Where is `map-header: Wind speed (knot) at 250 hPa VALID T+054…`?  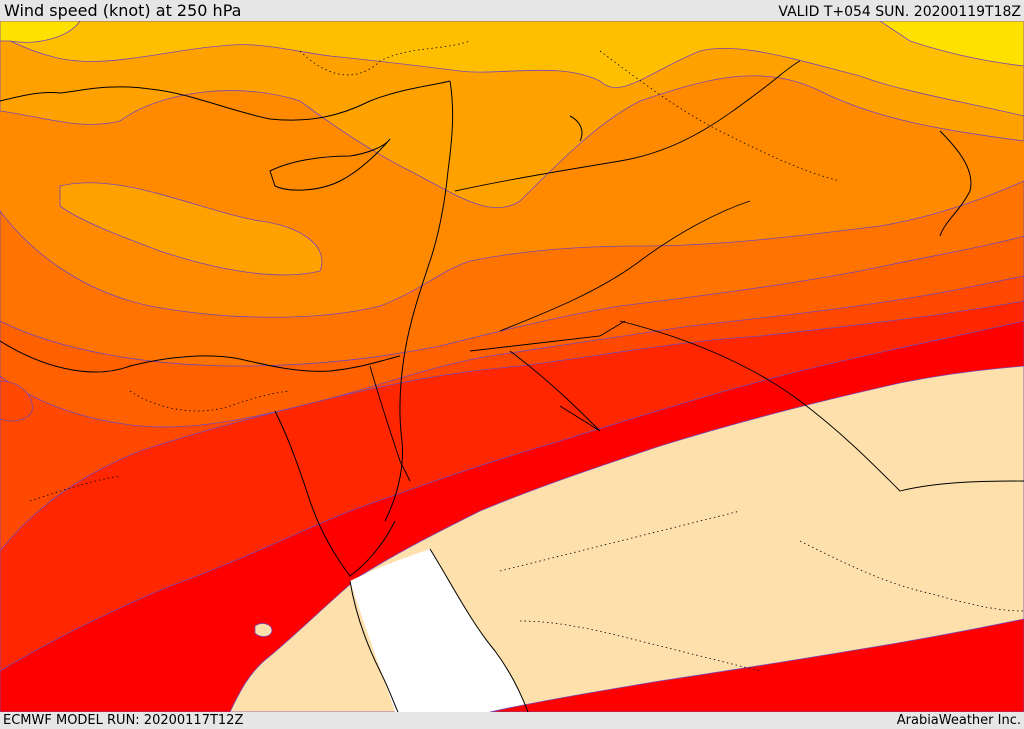 map-header: Wind speed (knot) at 250 hPa VALID T+054… is located at coordinates (512, 10).